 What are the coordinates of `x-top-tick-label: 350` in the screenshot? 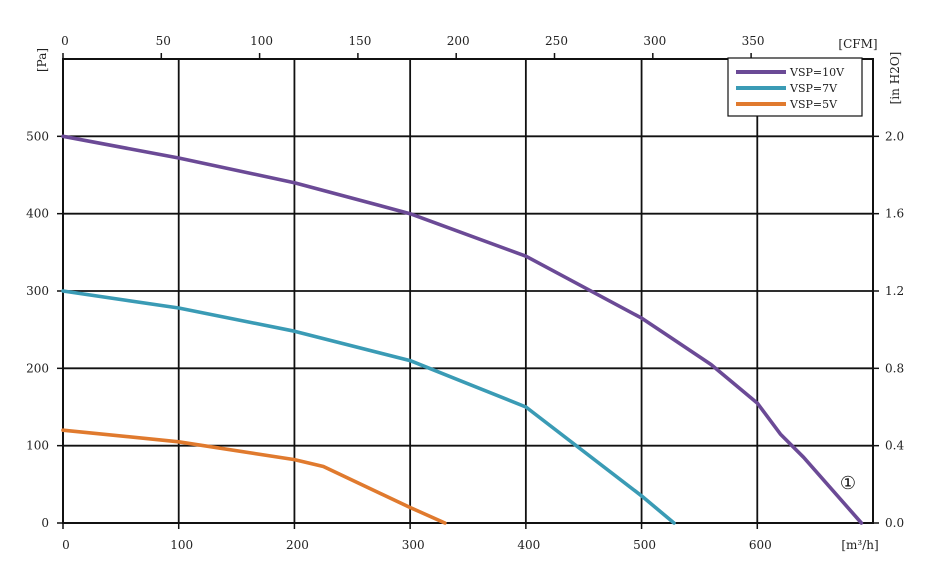 It's located at (753, 41).